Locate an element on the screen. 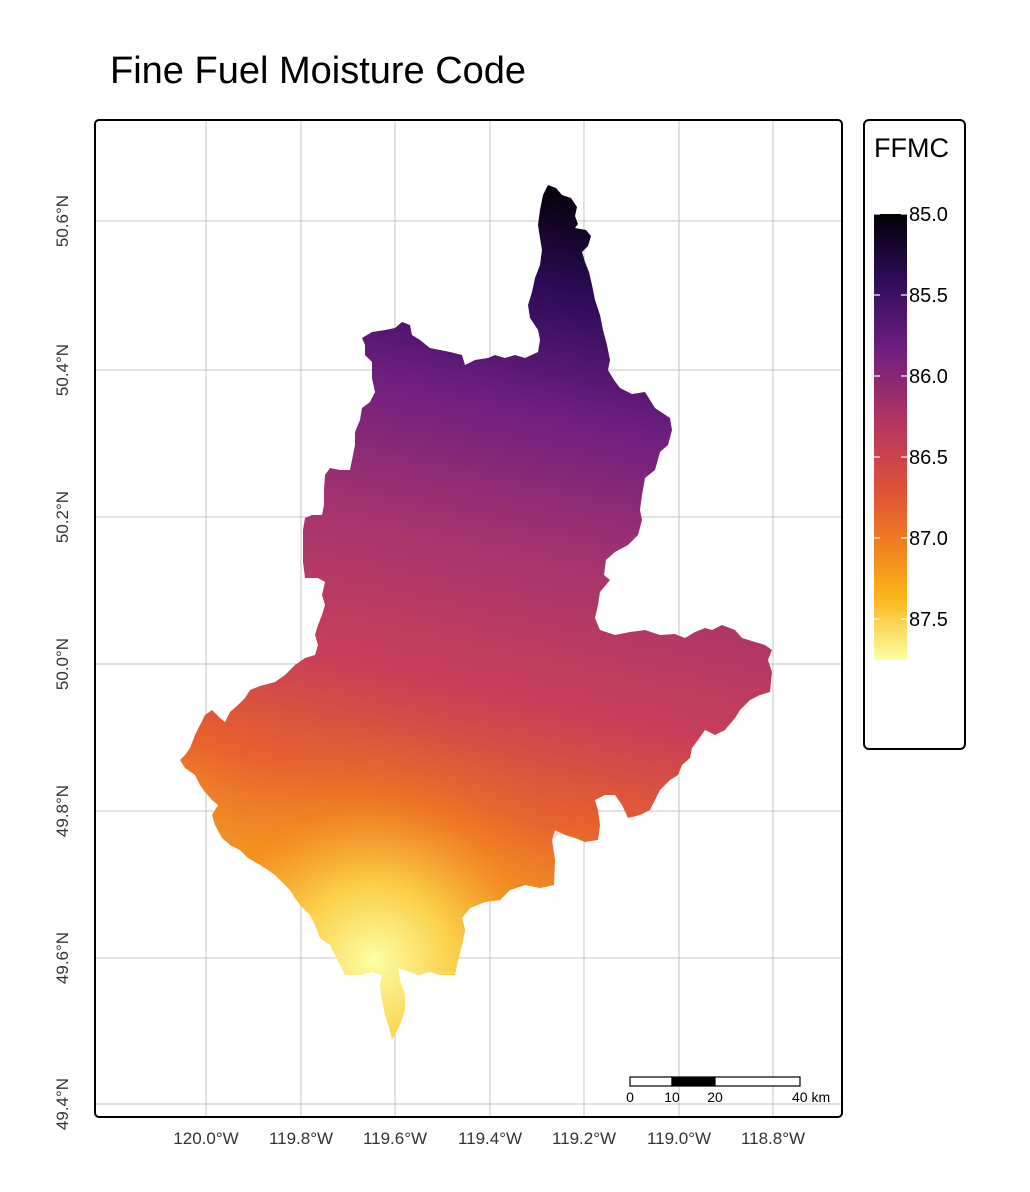  legend: FFMC 85.0 85.5 86.0 86.5 87.0 87.5 is located at coordinates (914, 434).